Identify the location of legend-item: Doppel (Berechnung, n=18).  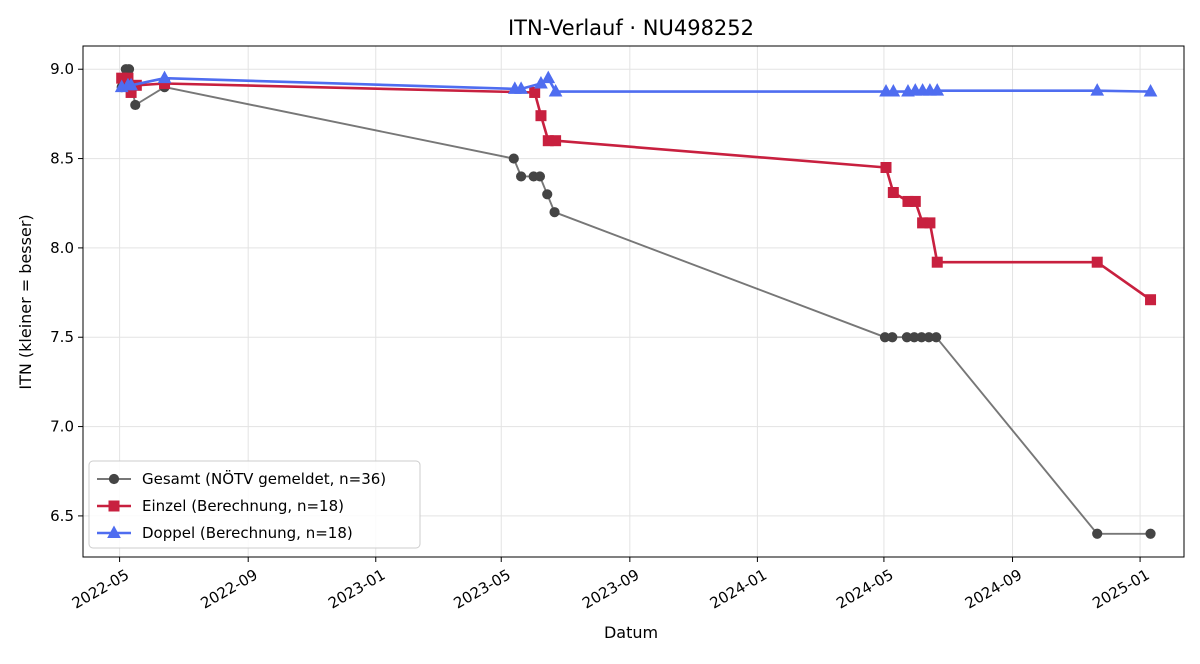
(225, 533).